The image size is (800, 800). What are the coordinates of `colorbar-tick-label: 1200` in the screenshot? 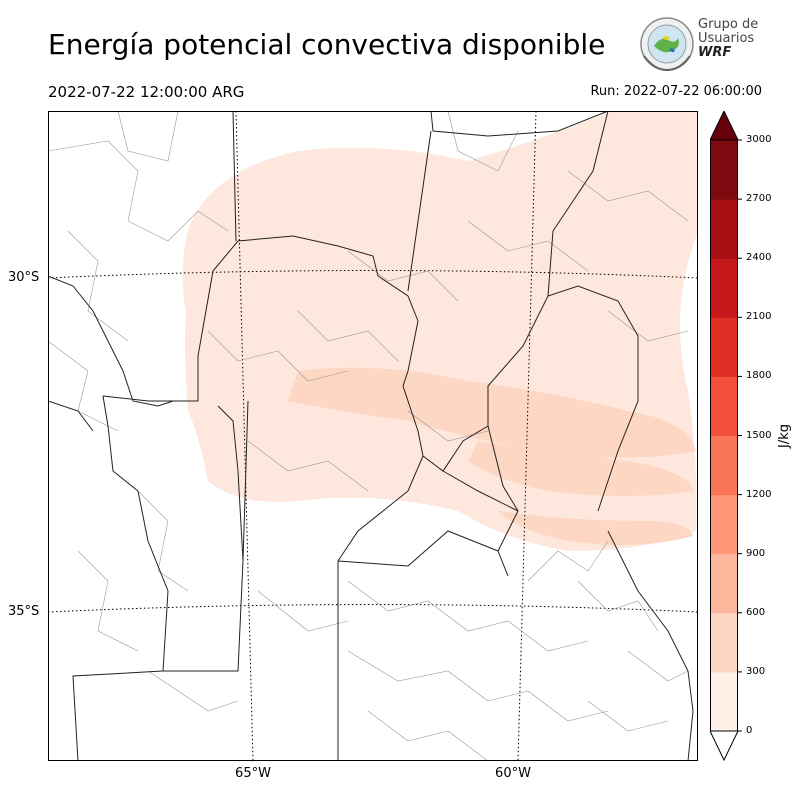 It's located at (759, 494).